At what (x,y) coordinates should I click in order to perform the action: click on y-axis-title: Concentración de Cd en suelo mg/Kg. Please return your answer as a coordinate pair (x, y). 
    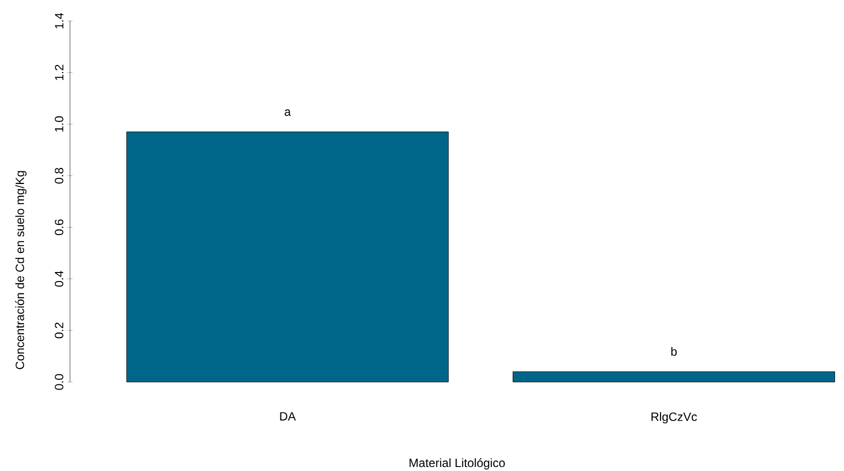
    Looking at the image, I should click on (20, 270).